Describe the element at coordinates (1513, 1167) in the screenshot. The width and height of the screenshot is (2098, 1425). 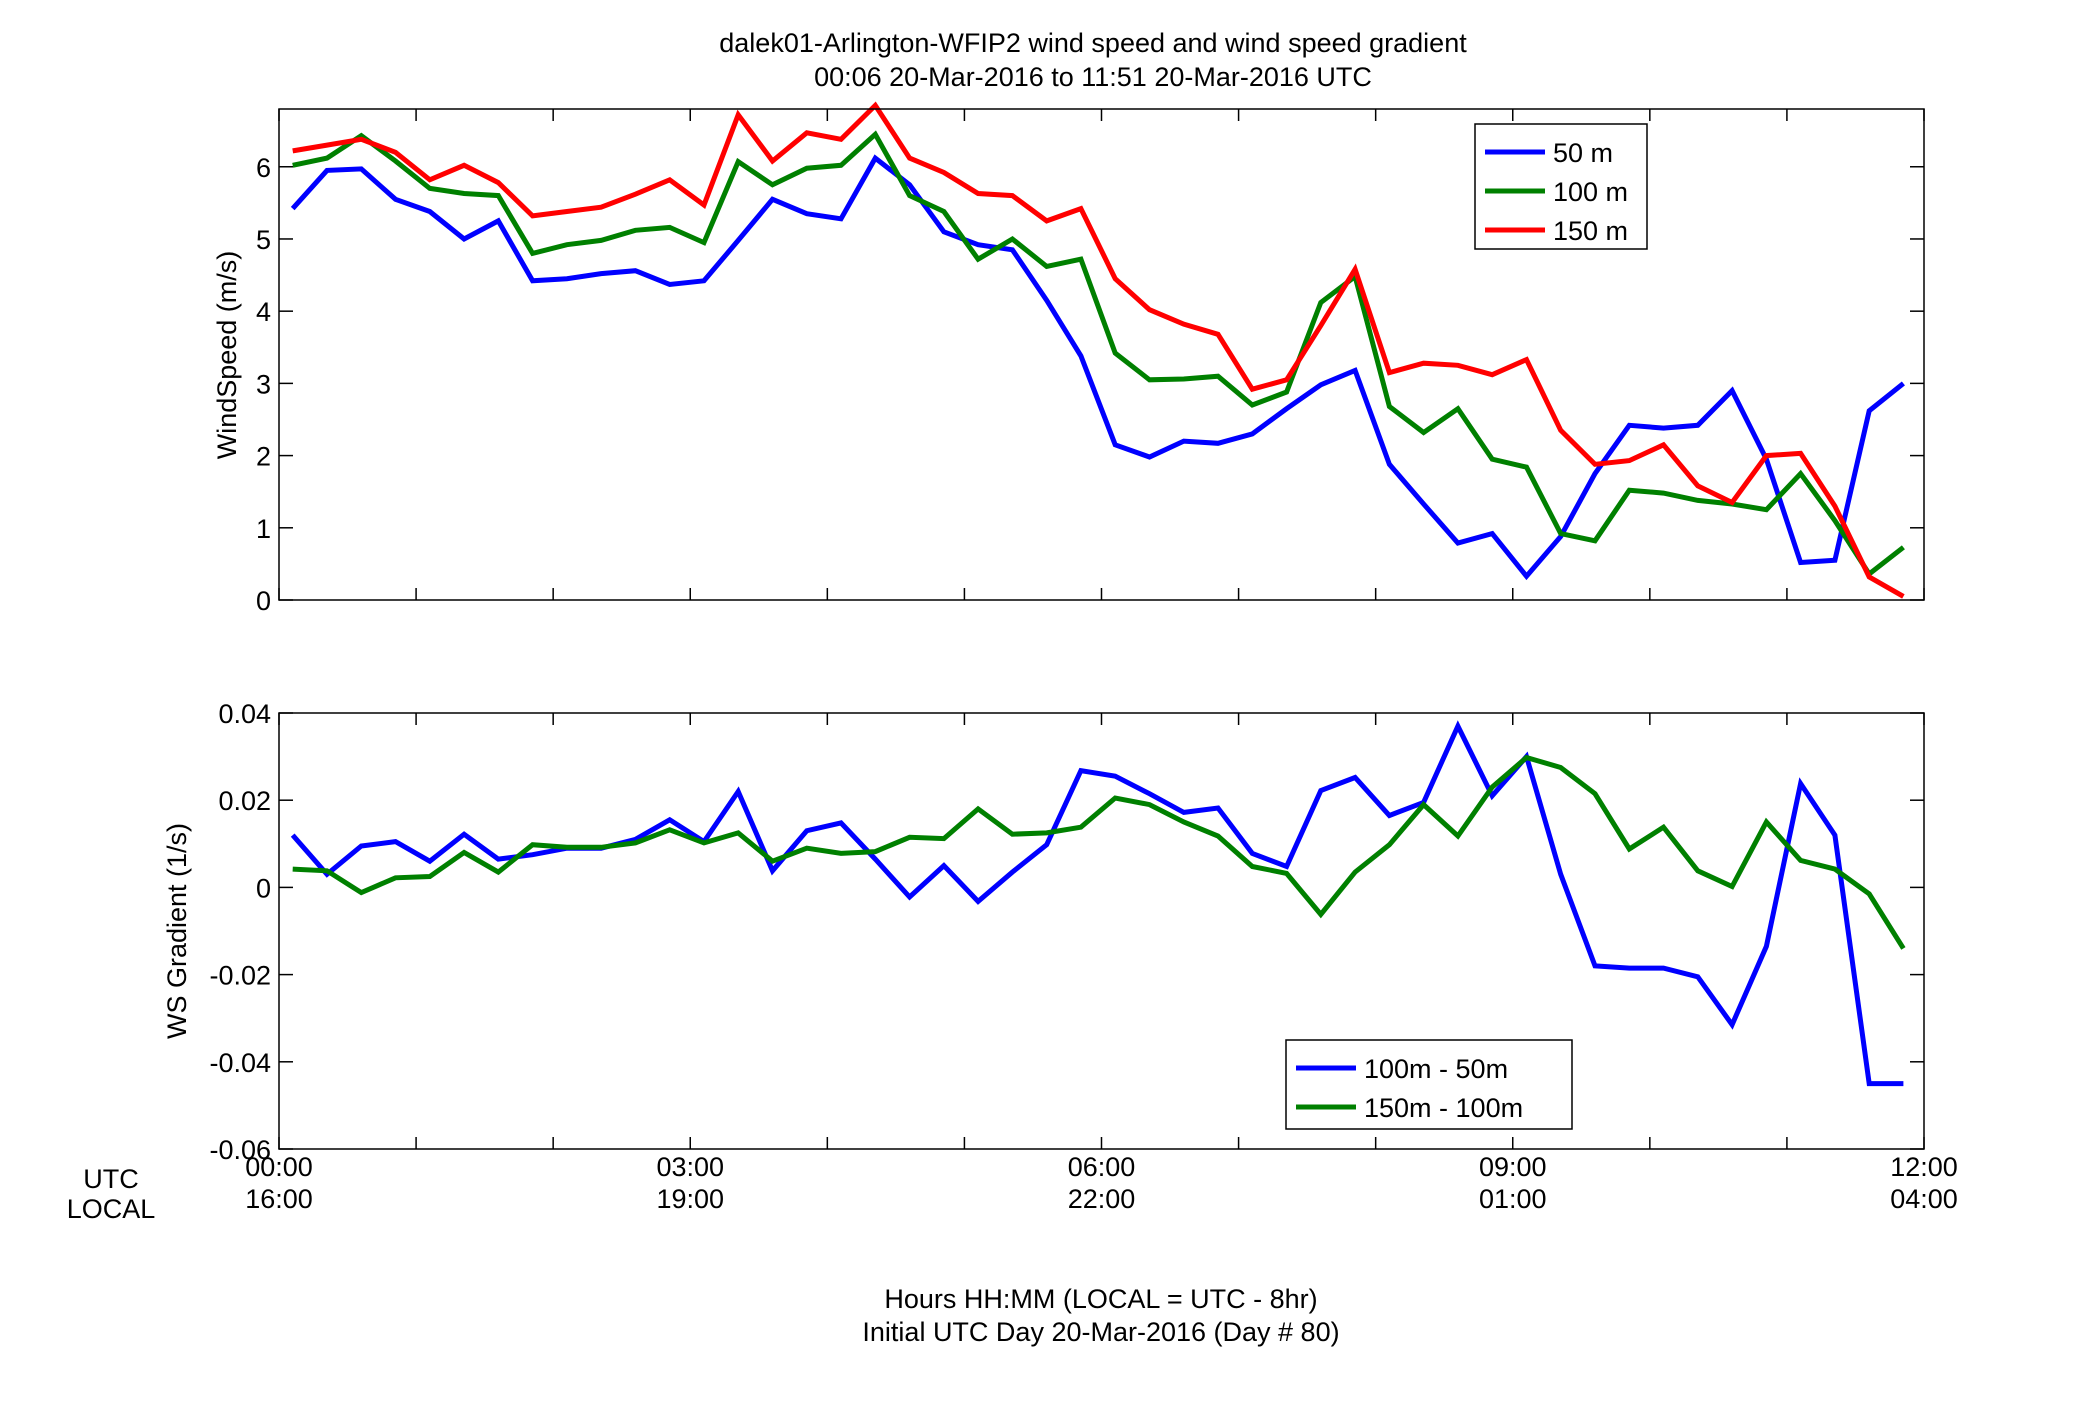
I see `x-tick-label-utc: 09:00` at that location.